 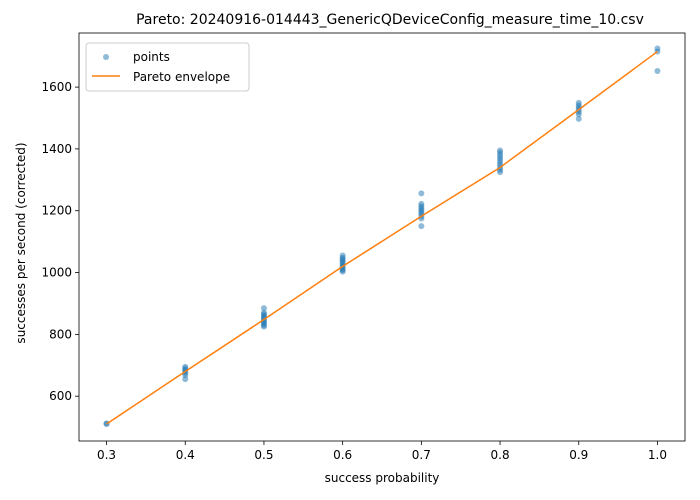 I want to click on x-tick-label: 0.6, so click(x=342, y=455).